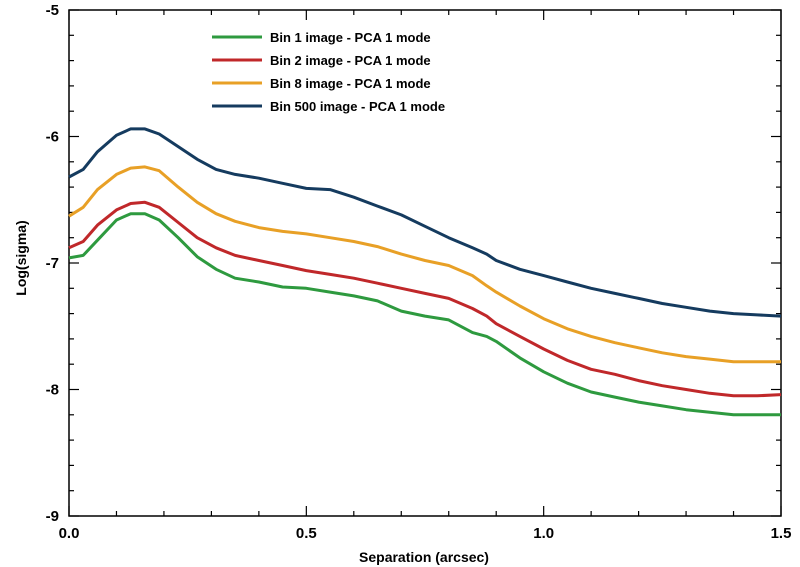 This screenshot has width=800, height=567. I want to click on y-tick-label: -6, so click(52, 137).